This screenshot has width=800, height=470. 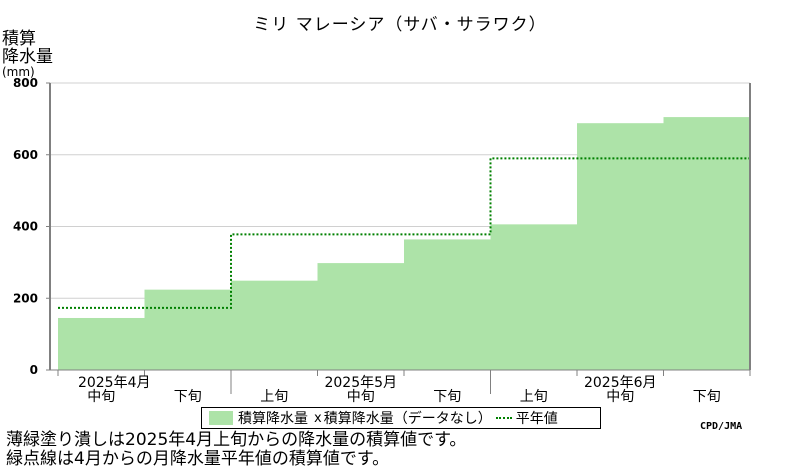 What do you see at coordinates (25, 155) in the screenshot?
I see `y-tick-label: 600` at bounding box center [25, 155].